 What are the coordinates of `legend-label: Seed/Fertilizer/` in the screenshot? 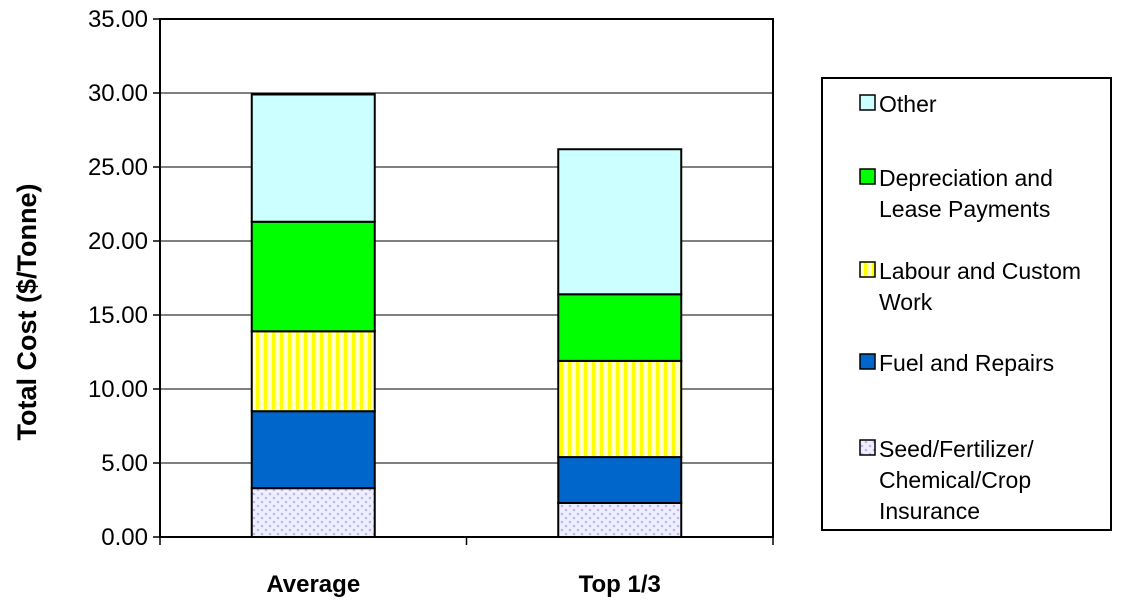 It's located at (956, 449).